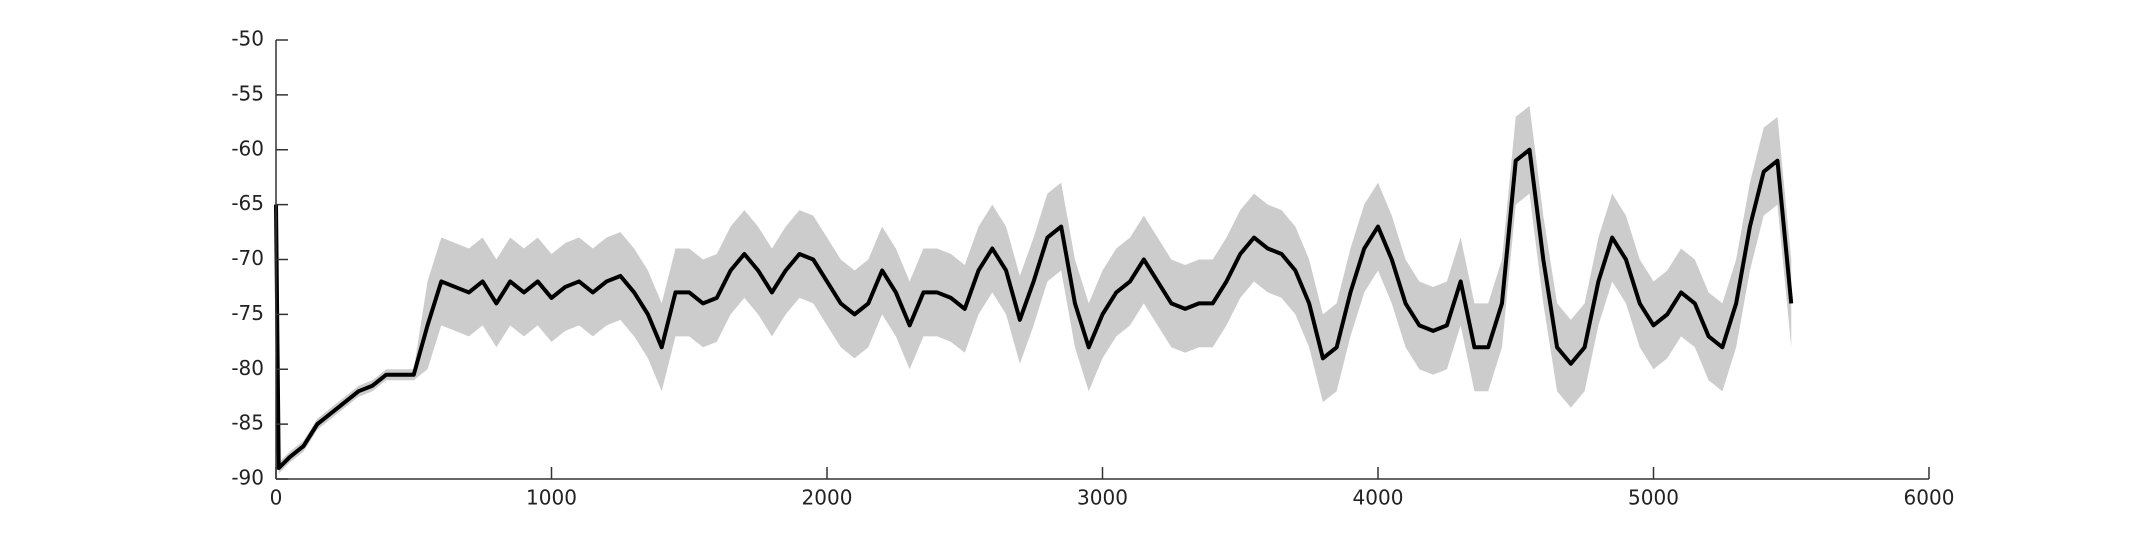 Image resolution: width=2133 pixels, height=533 pixels. I want to click on y-tick-label: -50, so click(247, 39).